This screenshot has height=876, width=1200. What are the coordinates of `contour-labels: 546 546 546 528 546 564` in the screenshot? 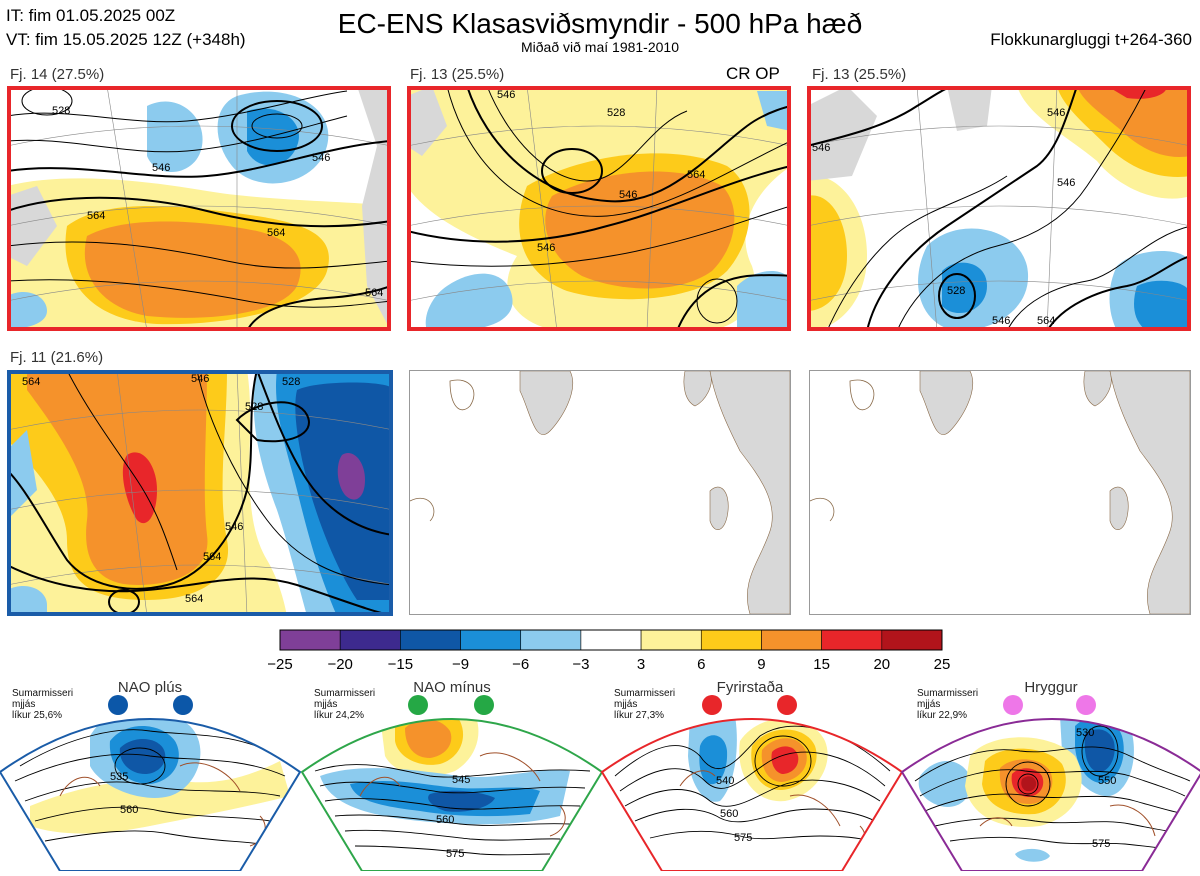 It's located at (943, 217).